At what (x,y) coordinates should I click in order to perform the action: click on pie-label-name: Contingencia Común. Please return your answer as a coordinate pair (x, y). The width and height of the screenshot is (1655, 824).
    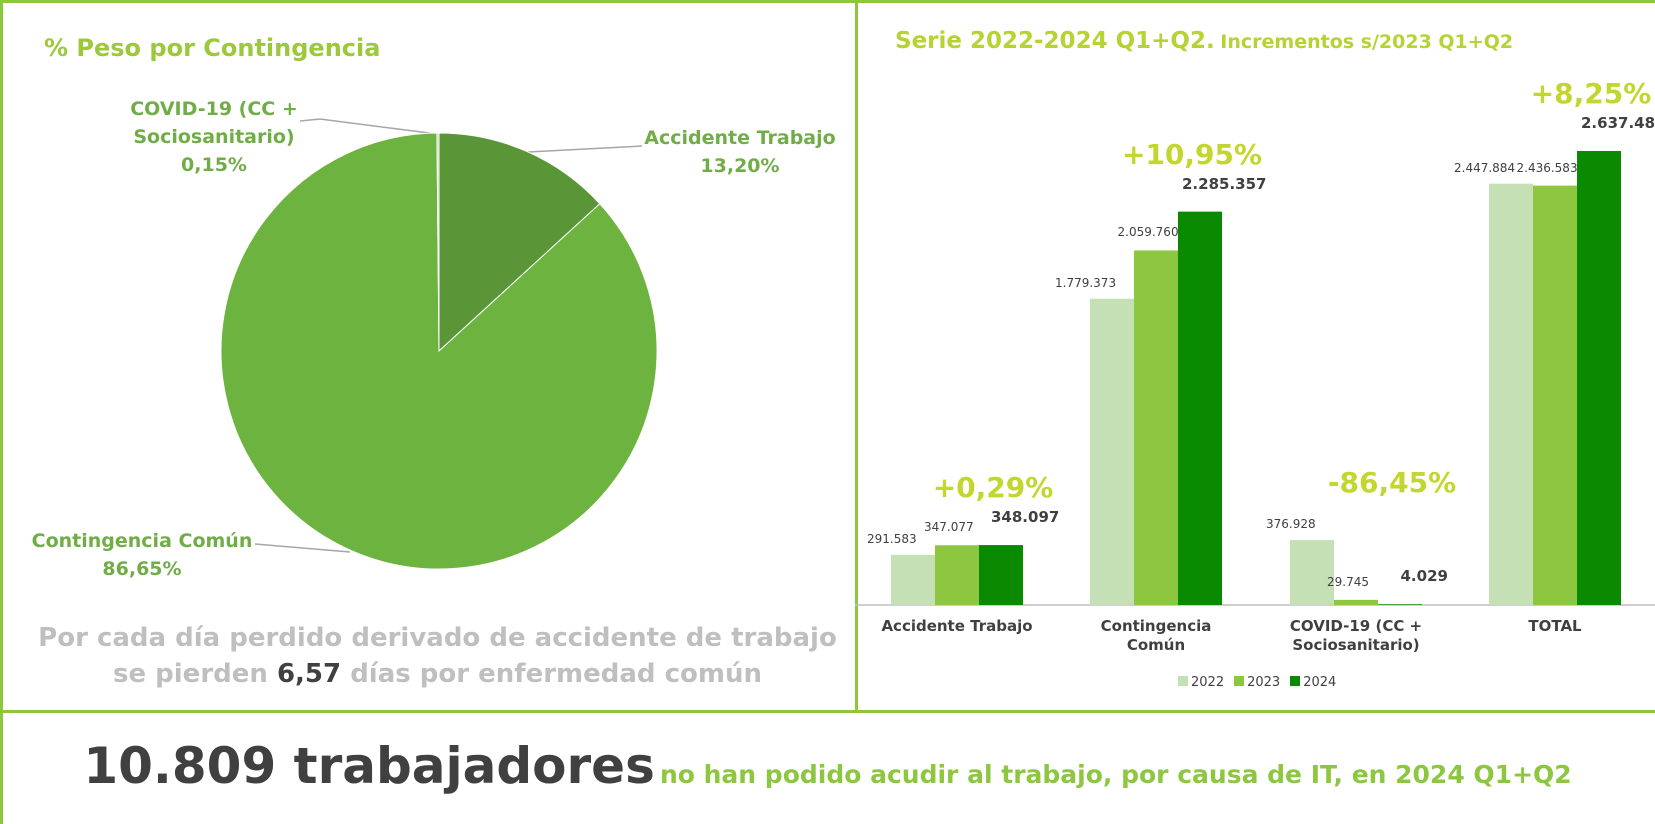
    Looking at the image, I should click on (142, 541).